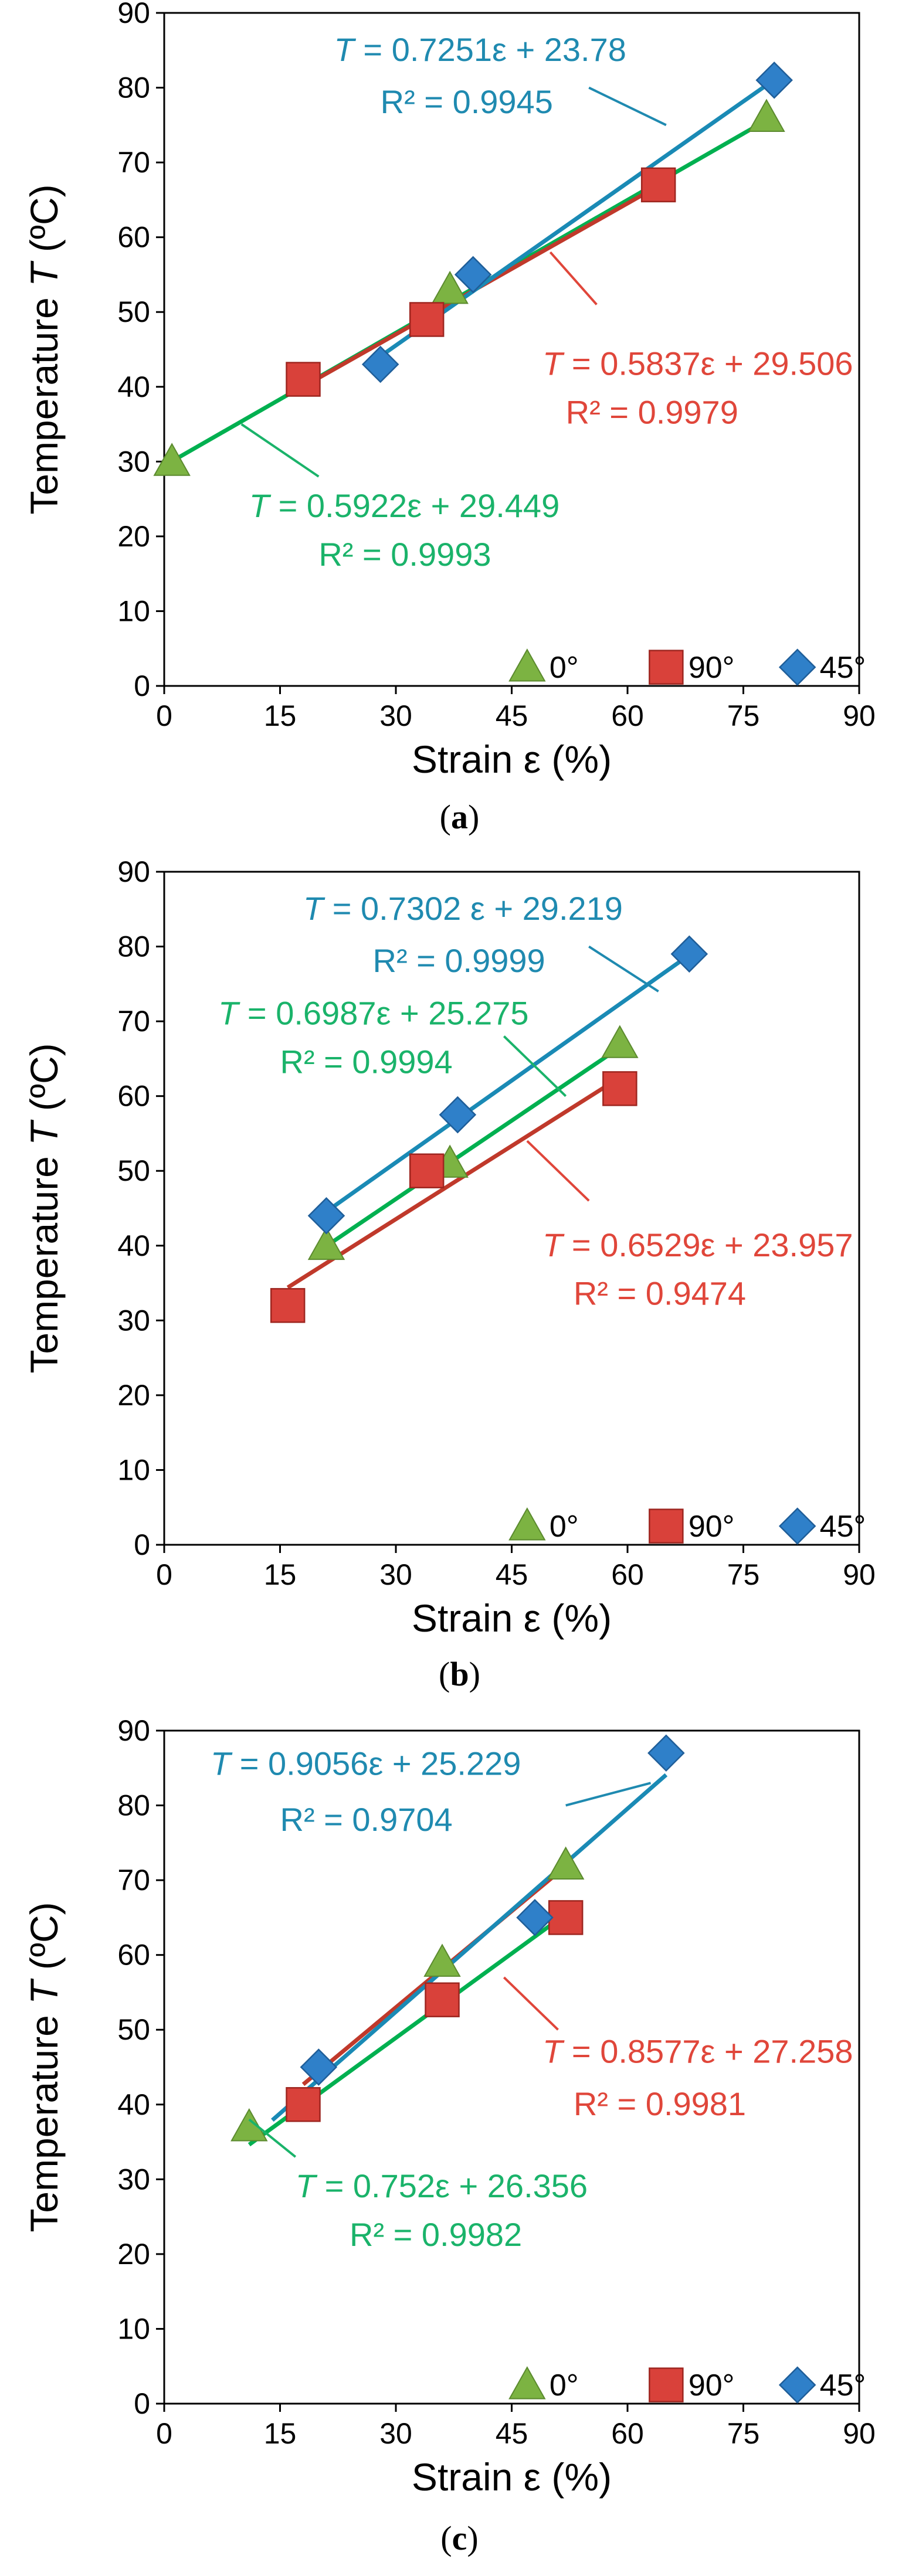 Image resolution: width=919 pixels, height=2576 pixels. What do you see at coordinates (660, 1294) in the screenshot?
I see `r-squared-label: R² = 0.9474` at bounding box center [660, 1294].